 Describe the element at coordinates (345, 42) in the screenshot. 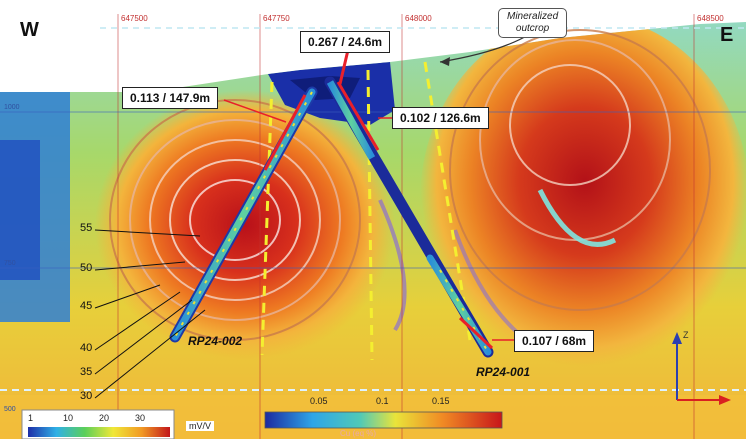

I see `intercept-callout-0267: 0.267 / 24.6m` at that location.